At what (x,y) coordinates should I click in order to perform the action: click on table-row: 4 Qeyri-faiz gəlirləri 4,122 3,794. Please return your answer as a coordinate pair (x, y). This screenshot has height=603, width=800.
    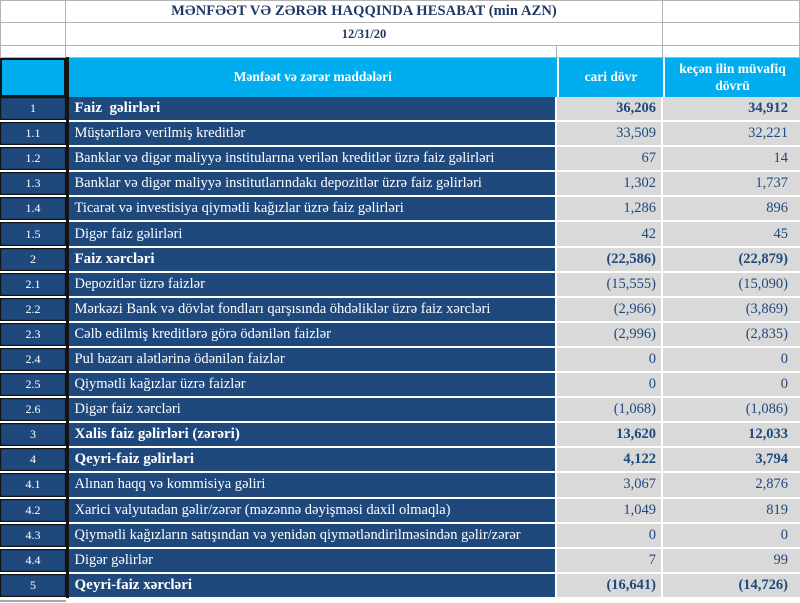
    Looking at the image, I should click on (400, 461).